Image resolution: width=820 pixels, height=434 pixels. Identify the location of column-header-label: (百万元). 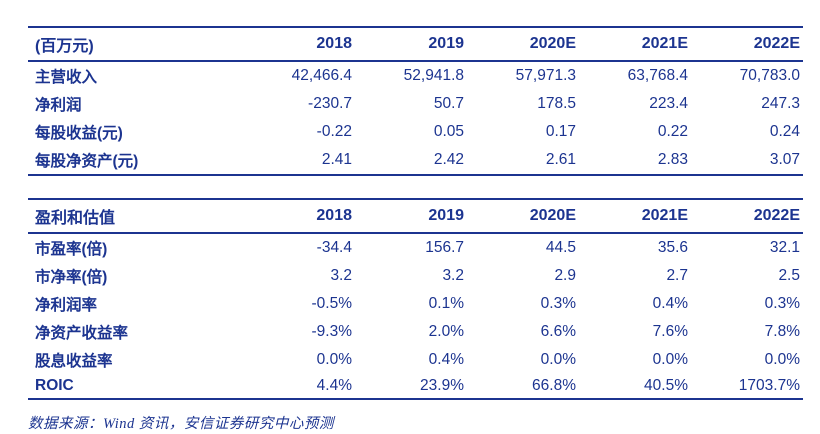
(135, 44).